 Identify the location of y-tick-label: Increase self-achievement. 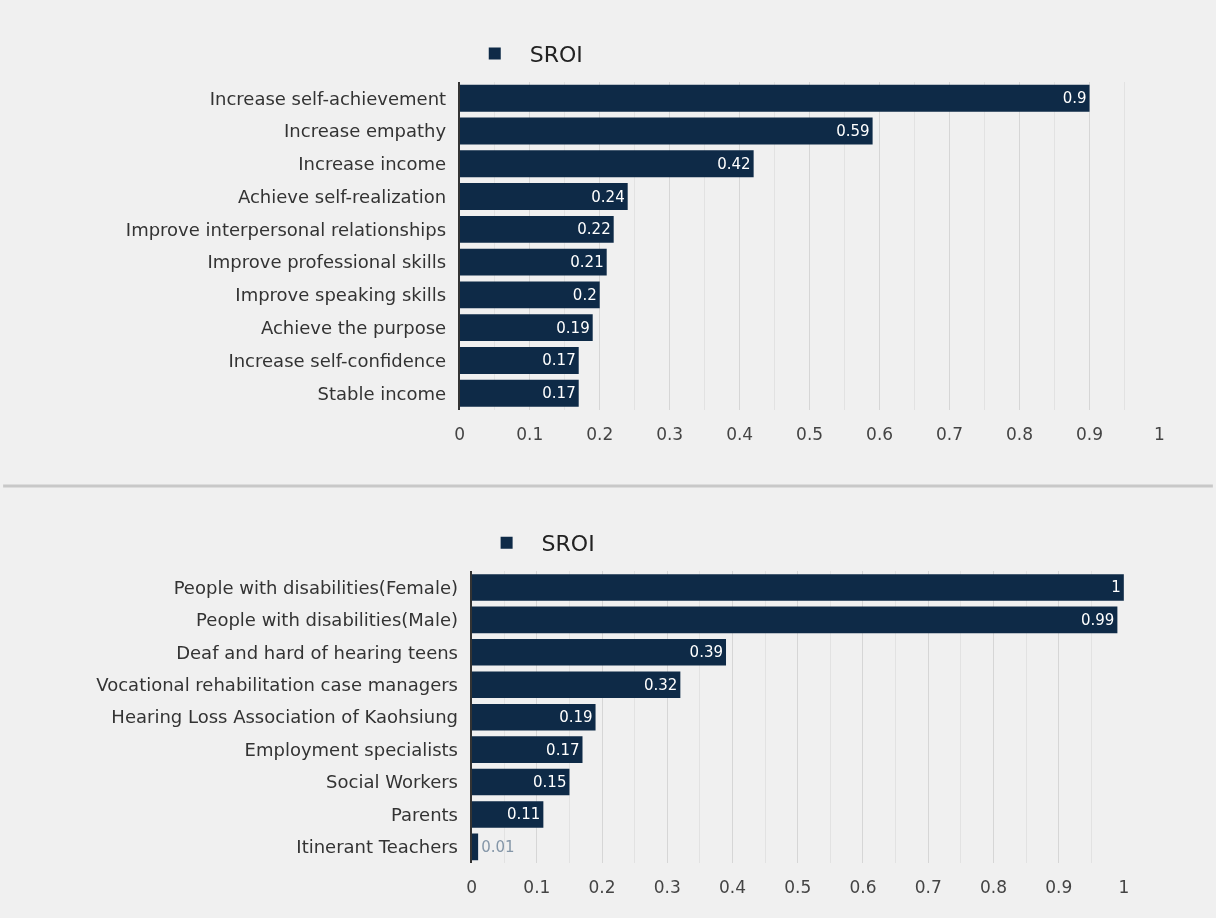
(328, 98).